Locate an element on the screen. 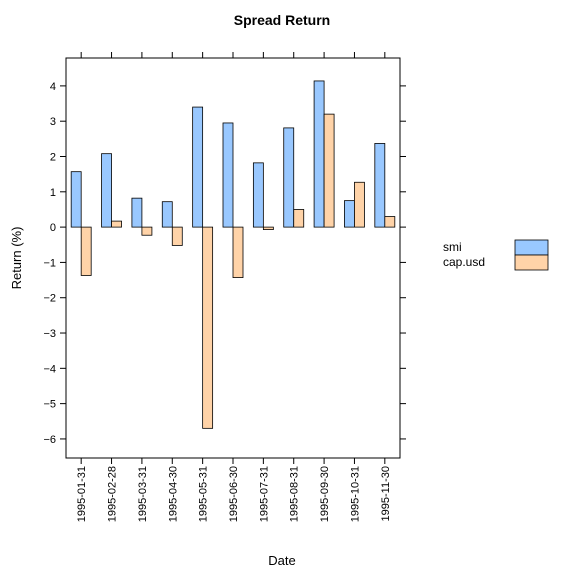  y-tick-label: 1 is located at coordinates (53, 193).